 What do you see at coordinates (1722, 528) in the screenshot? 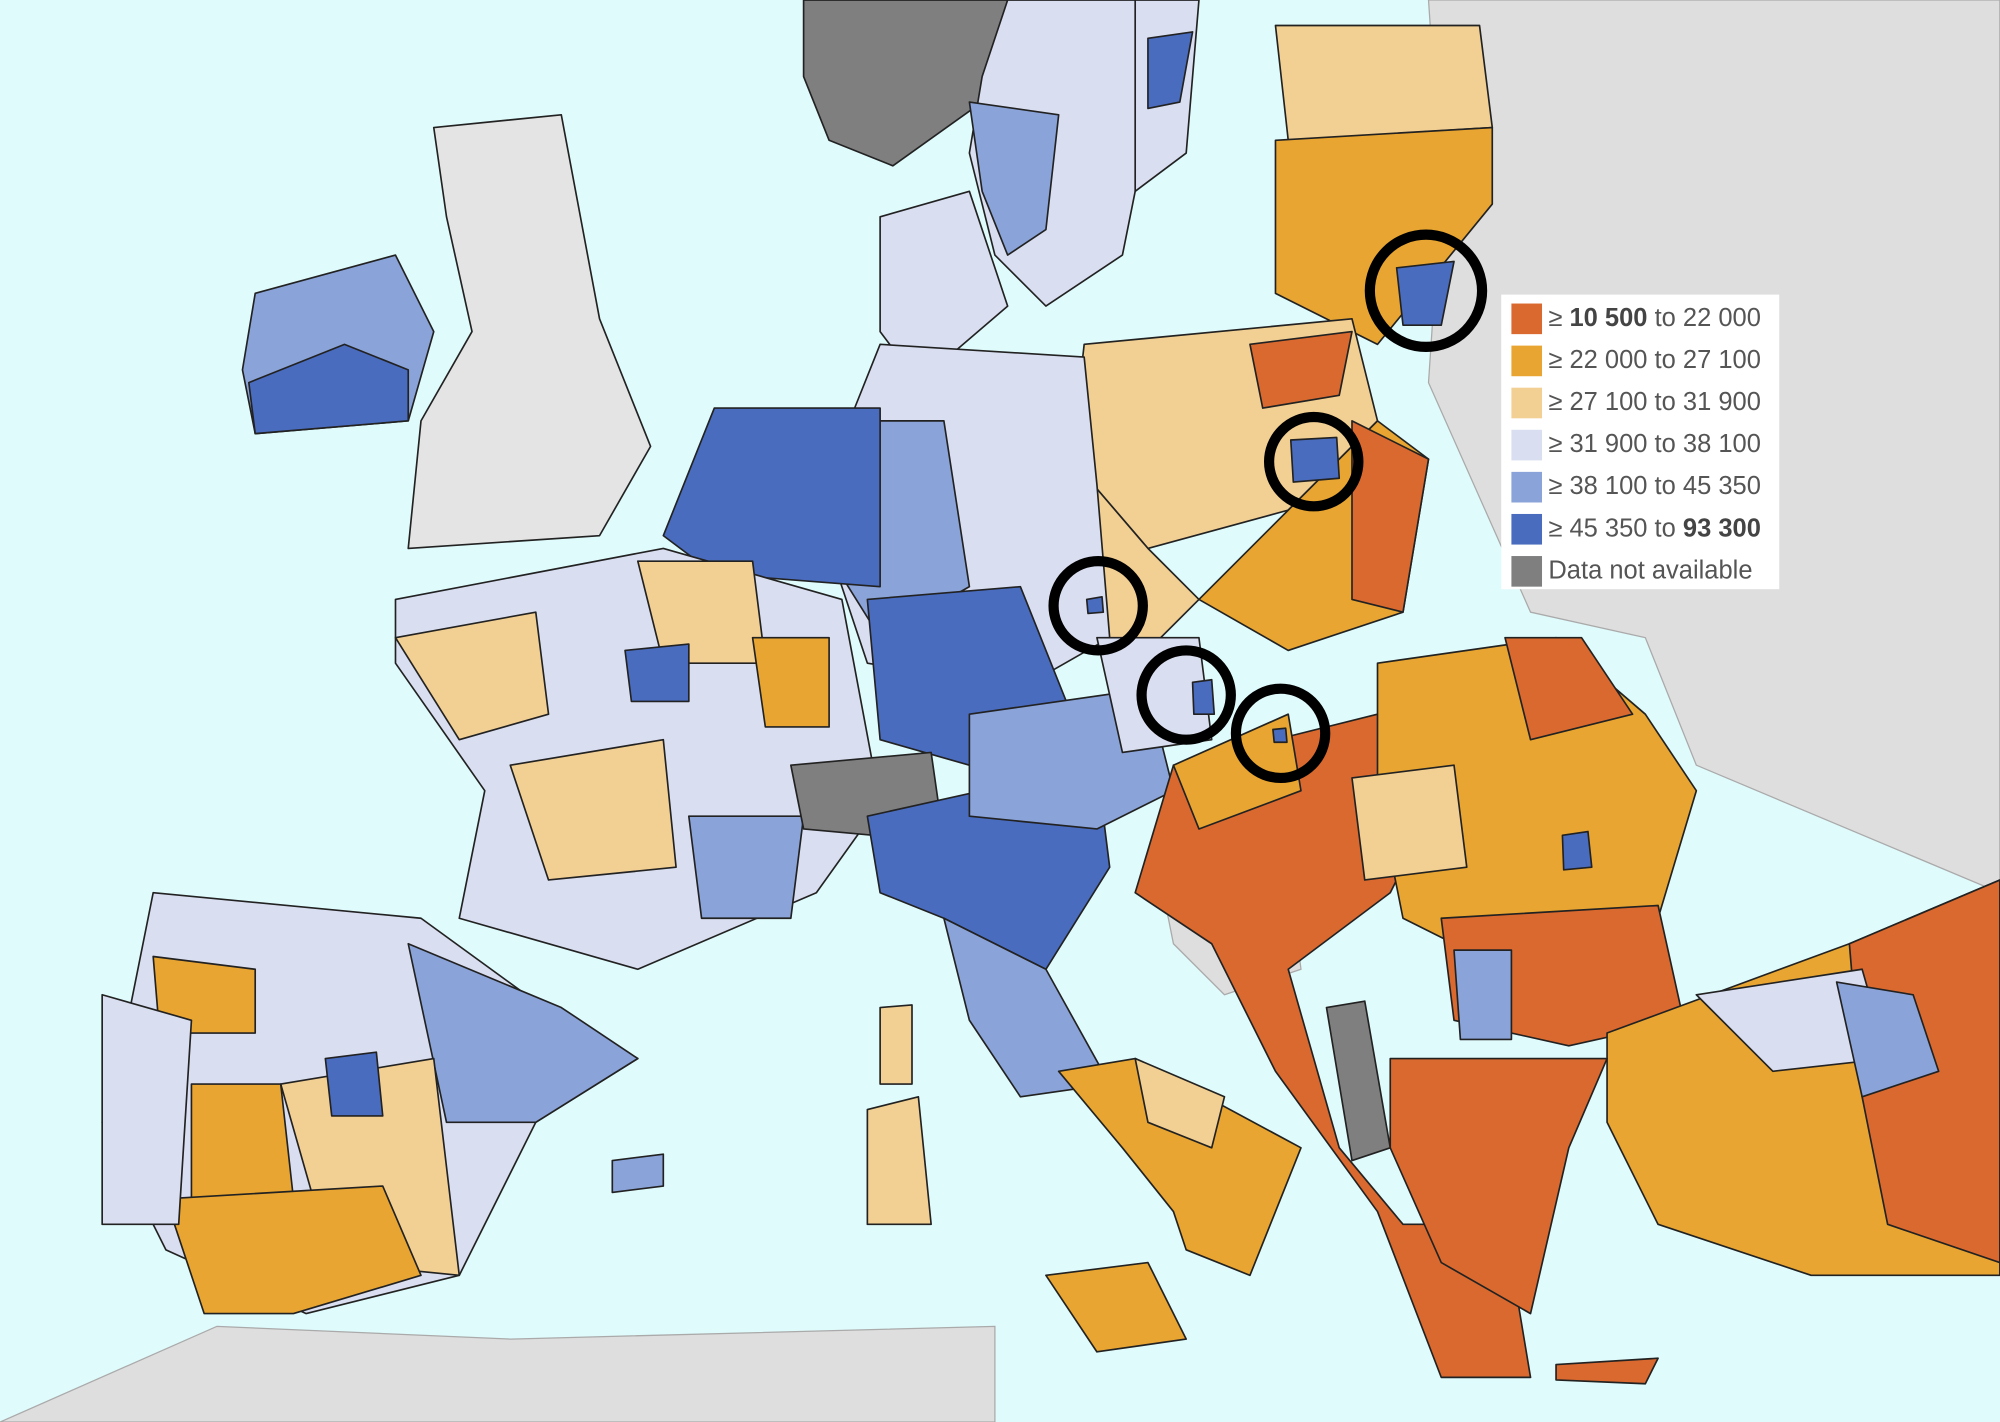
I see `legend-label-part: 93 300` at bounding box center [1722, 528].